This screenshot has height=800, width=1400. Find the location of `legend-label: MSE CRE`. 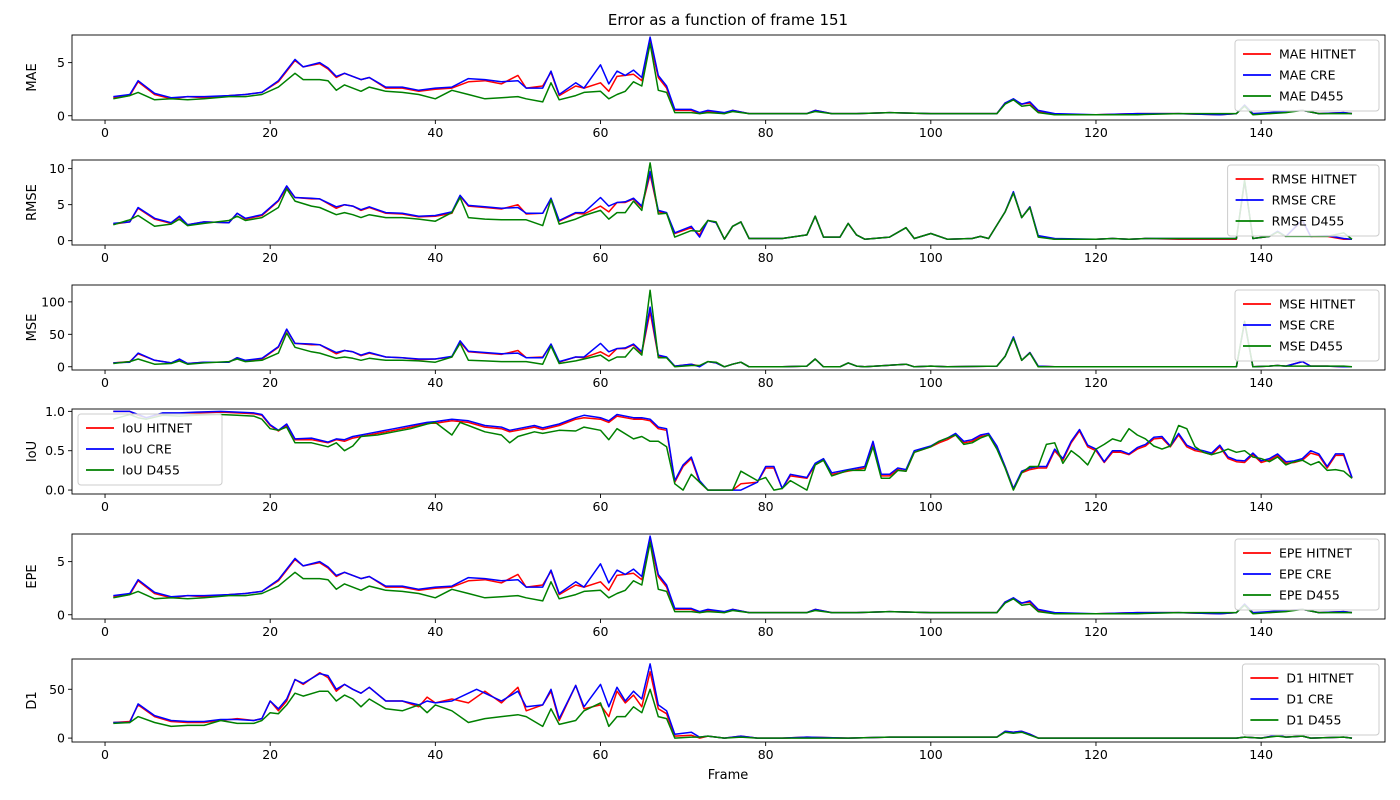

legend-label: MSE CRE is located at coordinates (1307, 325).